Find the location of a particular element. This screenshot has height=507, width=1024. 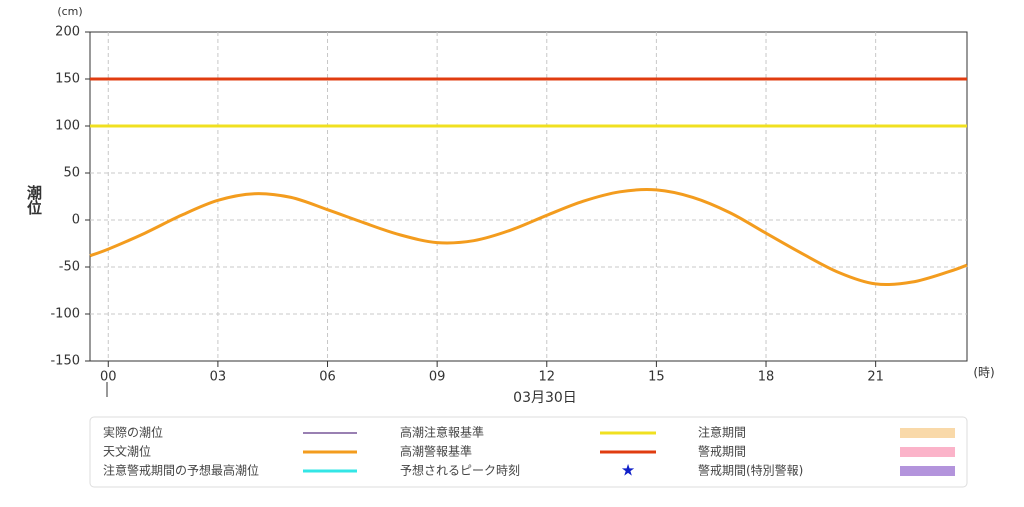

y-tick-label: 0 is located at coordinates (76, 220).